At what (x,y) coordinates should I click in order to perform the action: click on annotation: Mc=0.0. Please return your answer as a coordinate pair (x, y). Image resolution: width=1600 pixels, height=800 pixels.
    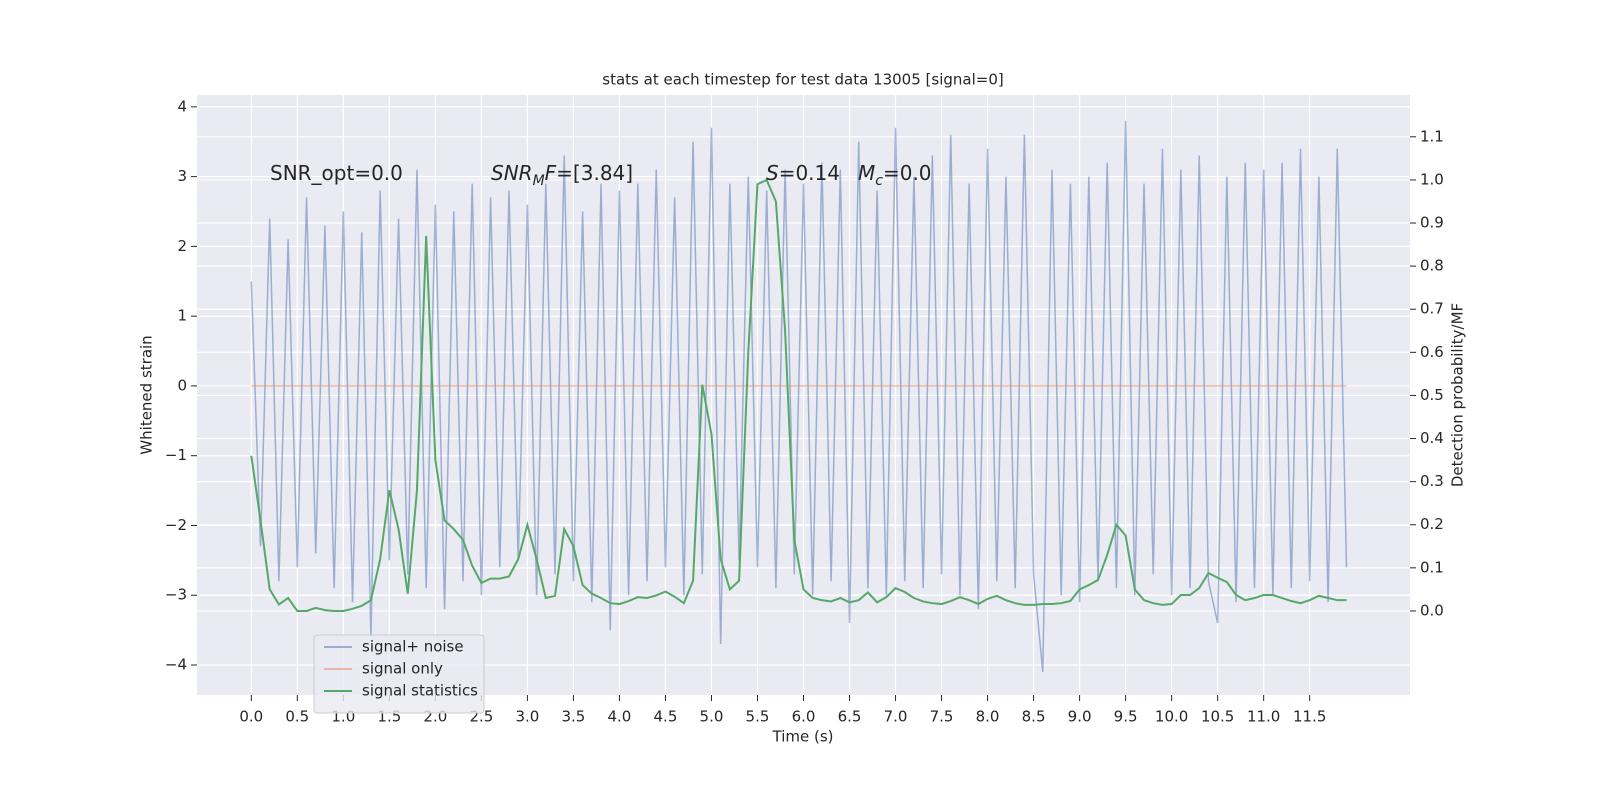
    Looking at the image, I should click on (895, 175).